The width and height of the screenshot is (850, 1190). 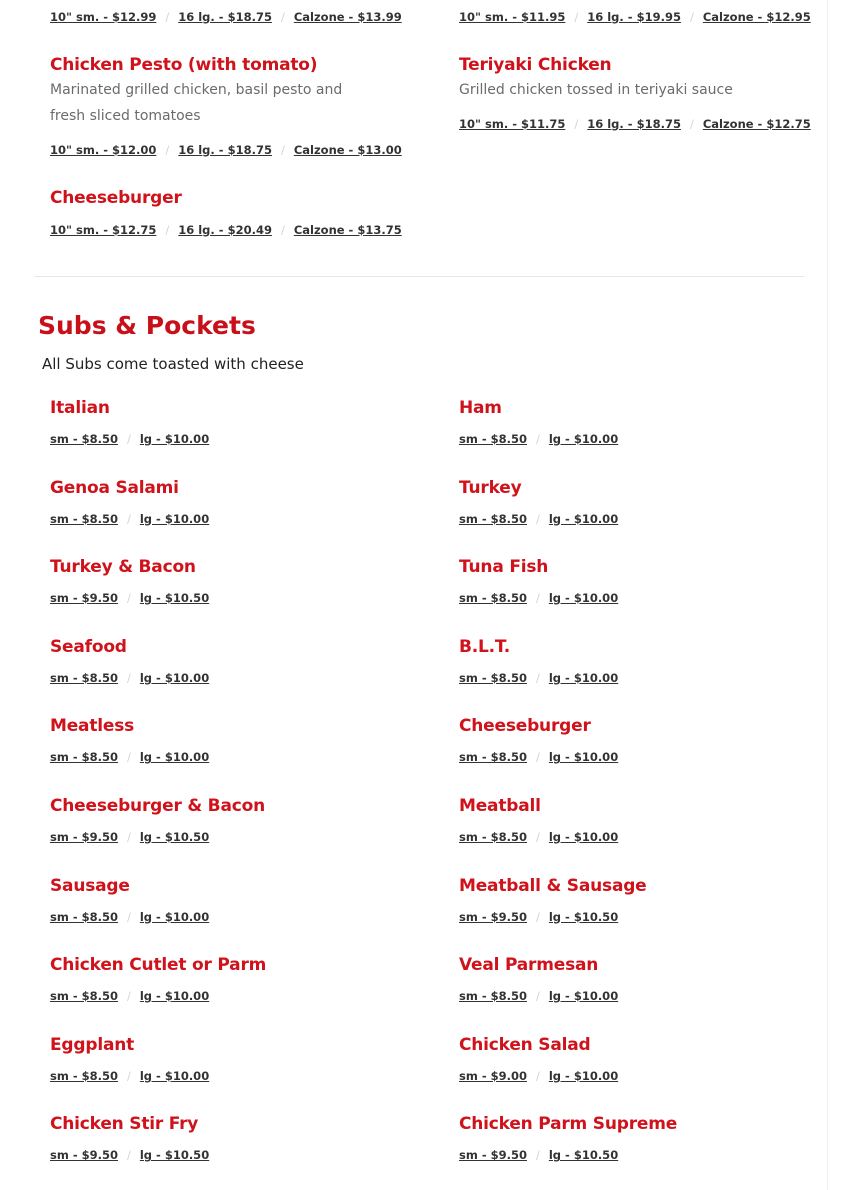 What do you see at coordinates (80, 408) in the screenshot?
I see `item-name: Italian` at bounding box center [80, 408].